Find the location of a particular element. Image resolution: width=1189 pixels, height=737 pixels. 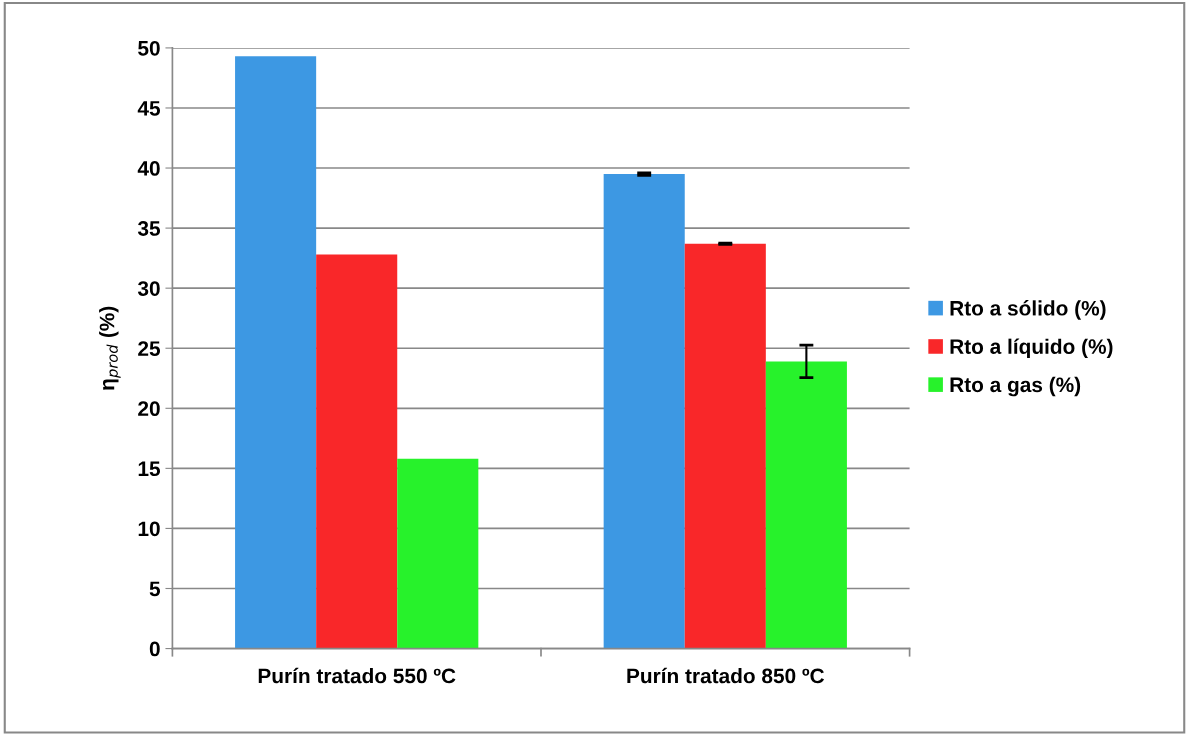

y-axis-title: η$_{prod}$ (%) is located at coordinates (110, 348).